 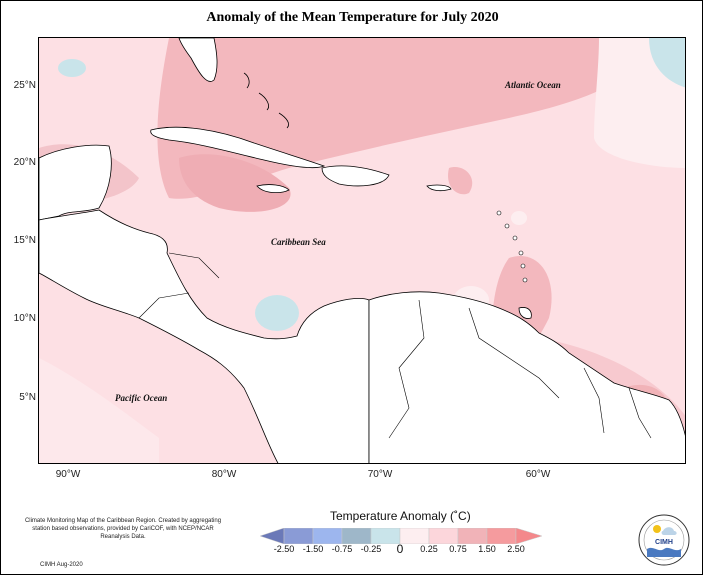 I want to click on lon-label-80w: 80°W, so click(x=224, y=474).